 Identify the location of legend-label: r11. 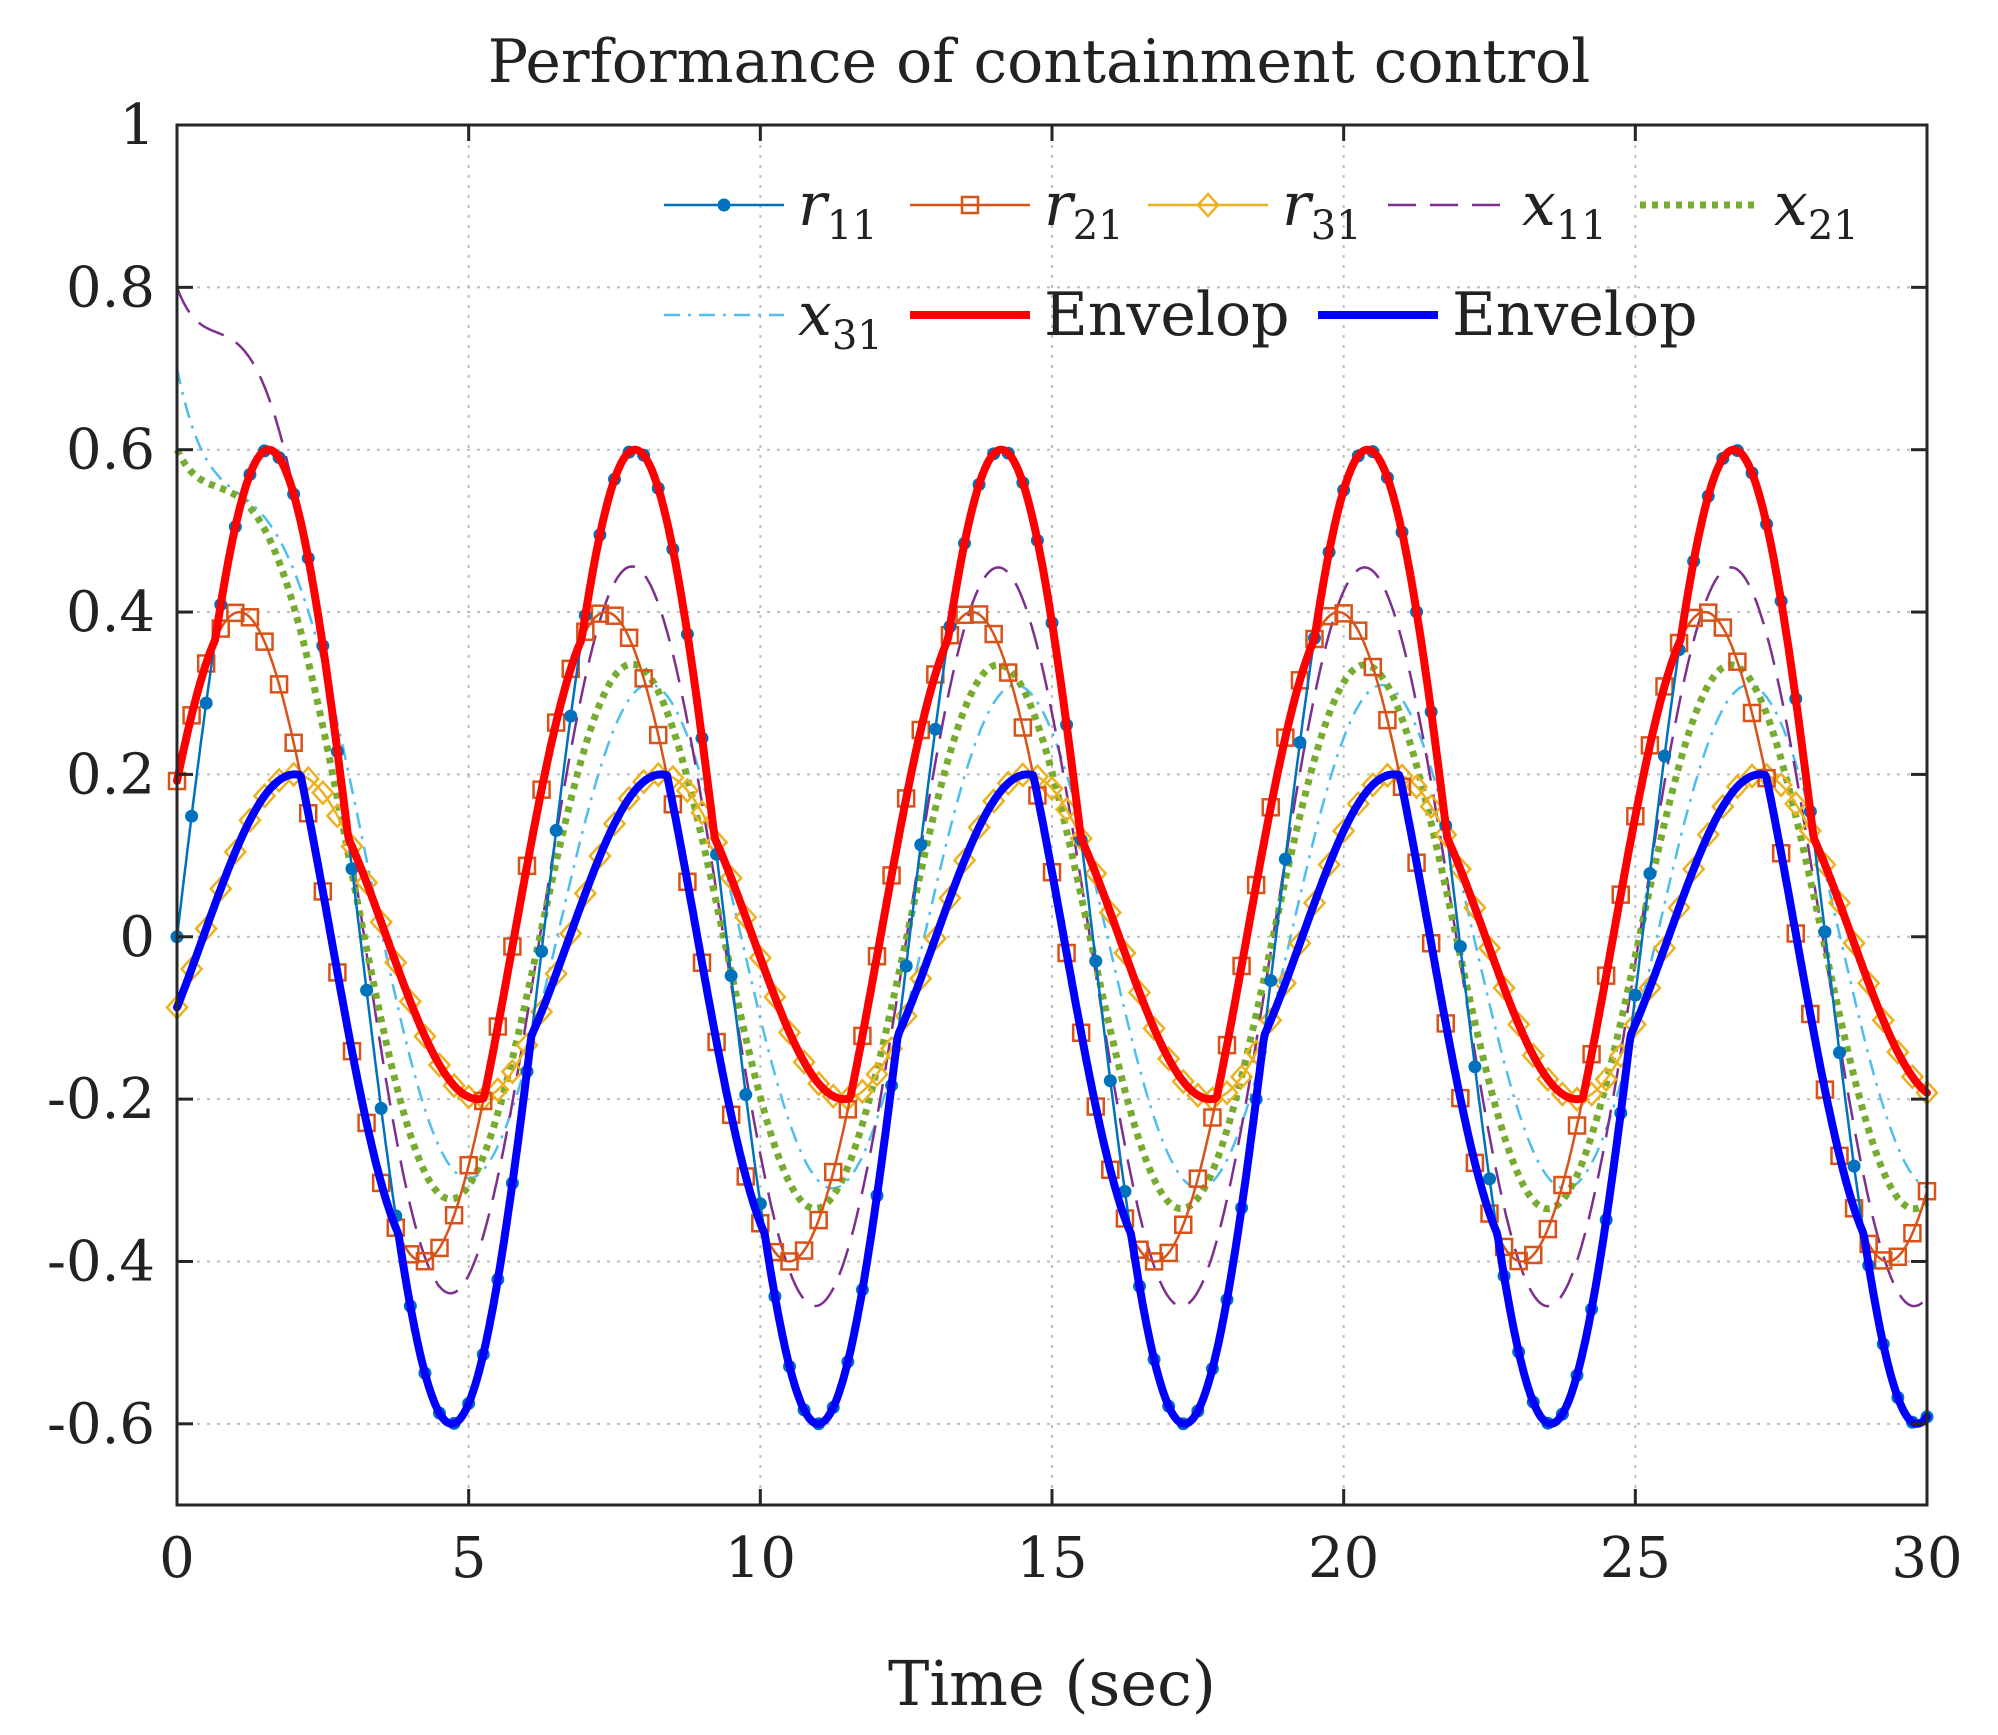
(838, 209).